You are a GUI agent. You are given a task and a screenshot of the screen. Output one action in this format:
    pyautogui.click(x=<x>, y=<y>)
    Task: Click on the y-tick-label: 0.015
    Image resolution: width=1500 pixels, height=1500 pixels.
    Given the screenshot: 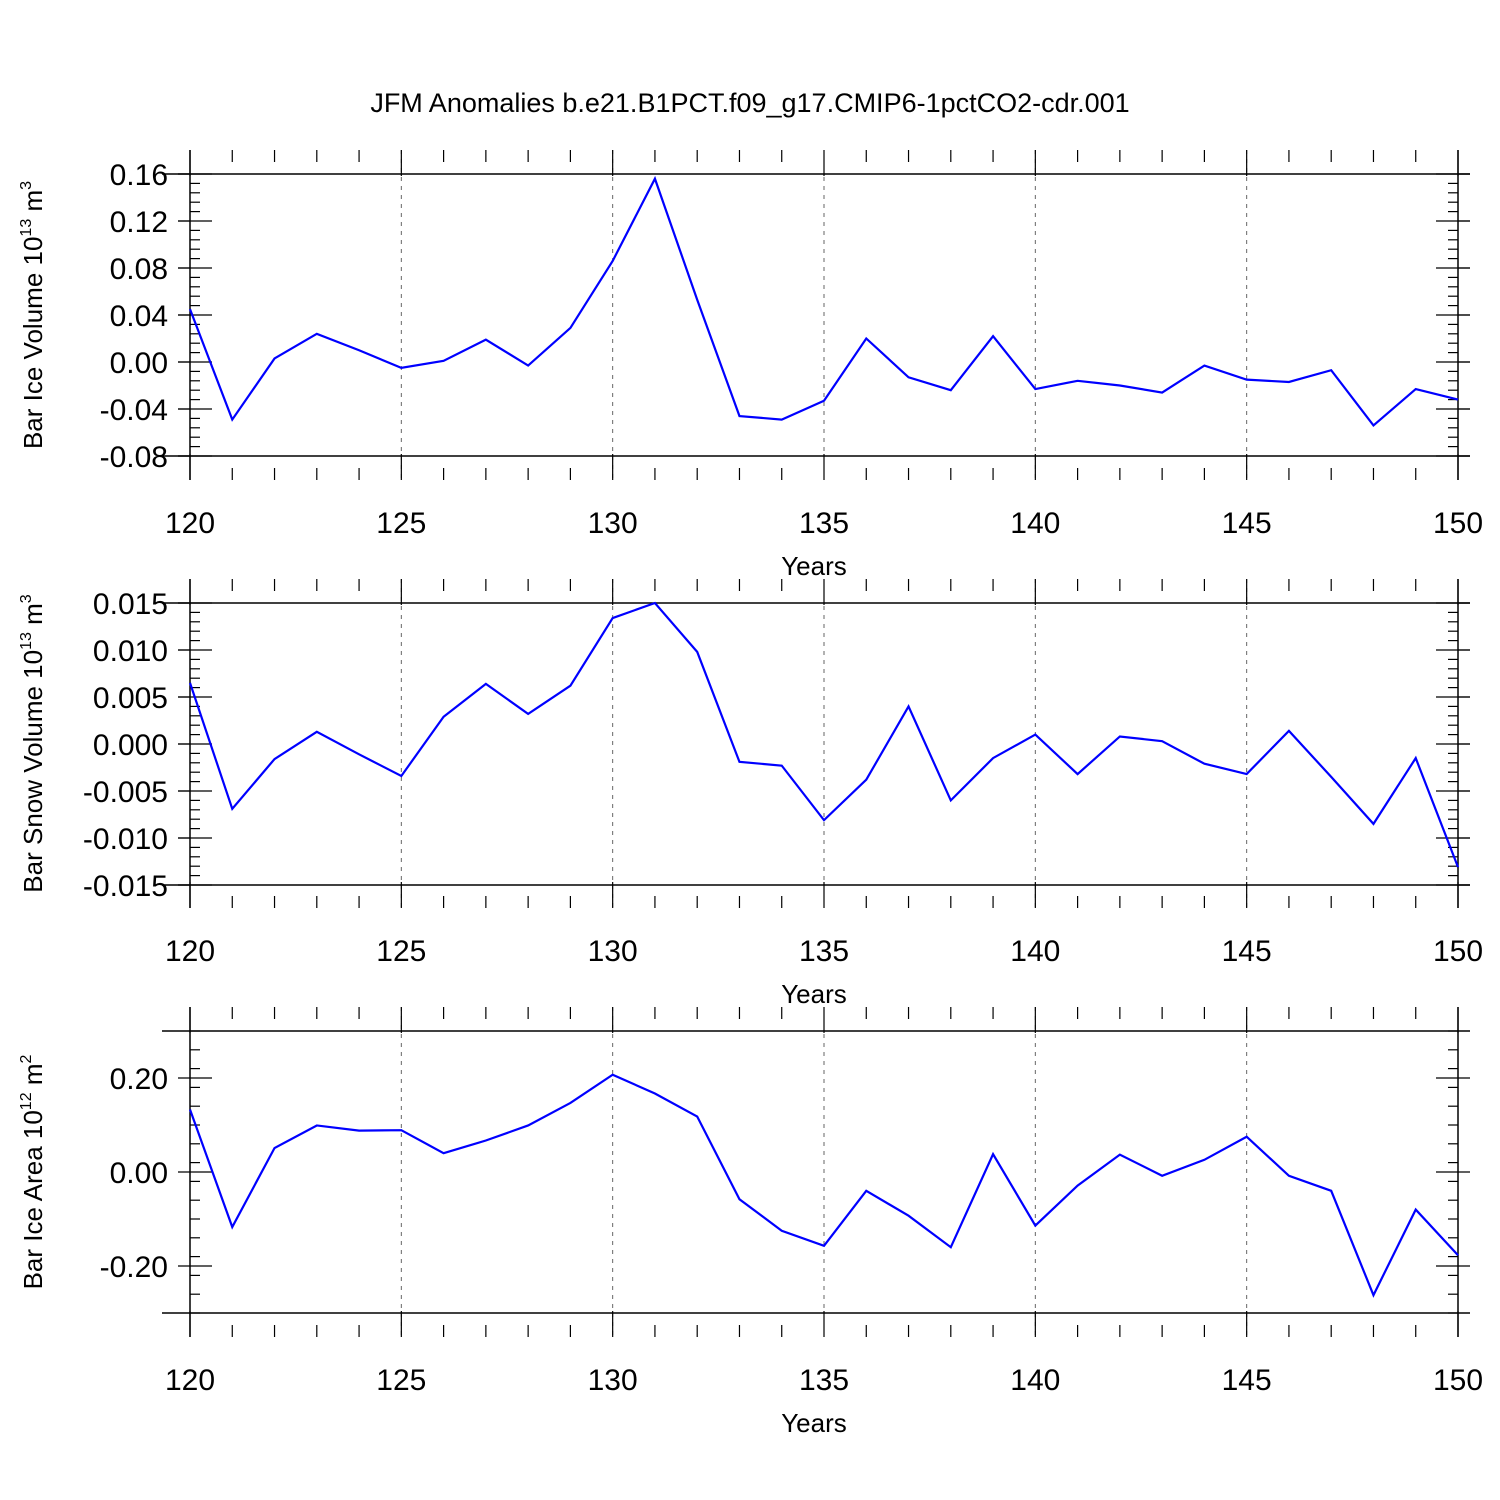 What is the action you would take?
    pyautogui.click(x=130, y=604)
    